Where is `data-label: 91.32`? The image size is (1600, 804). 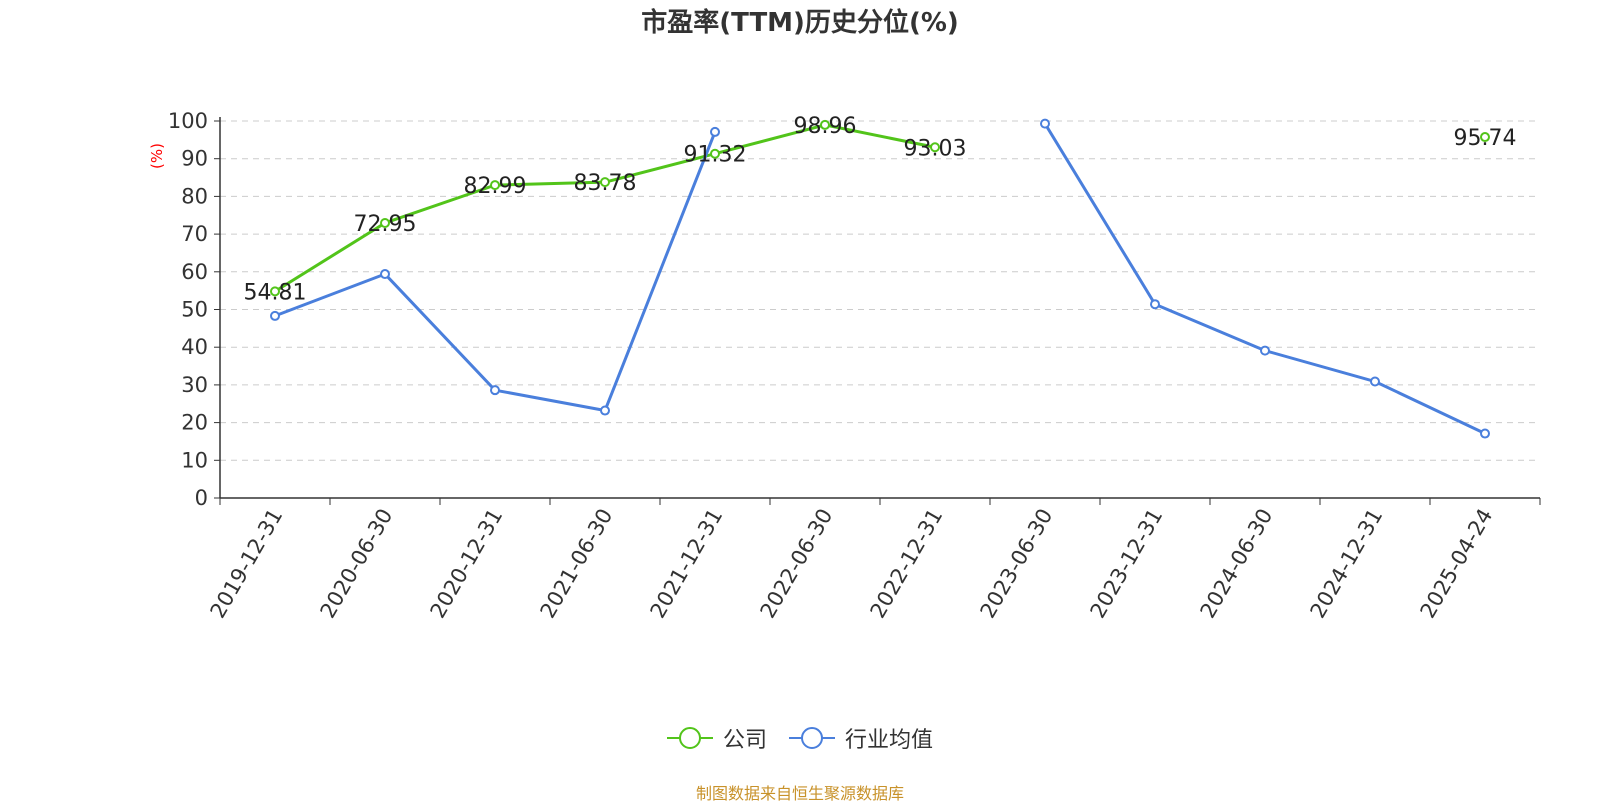
data-label: 91.32 is located at coordinates (715, 155).